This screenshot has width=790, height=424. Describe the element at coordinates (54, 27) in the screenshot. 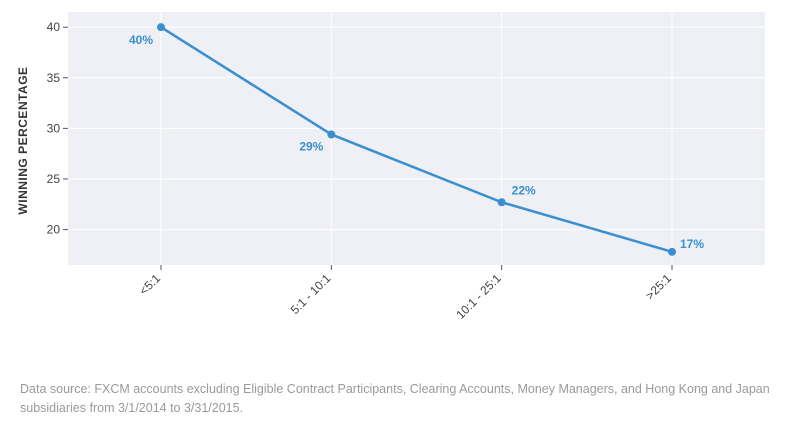

I see `y-tick-label: 40` at that location.